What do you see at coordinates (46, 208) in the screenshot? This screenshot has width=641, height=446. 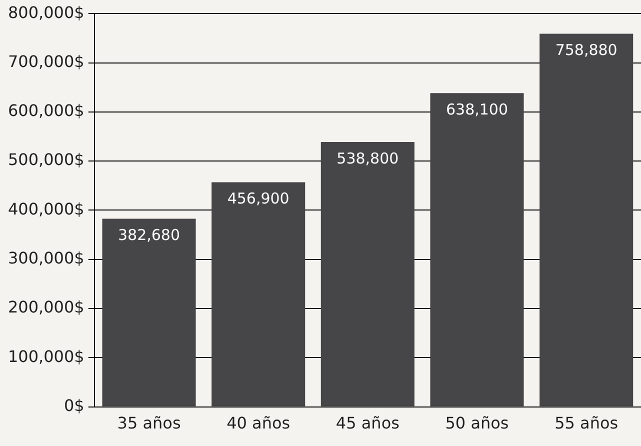 I see `y-tick-label: 400,000$` at bounding box center [46, 208].